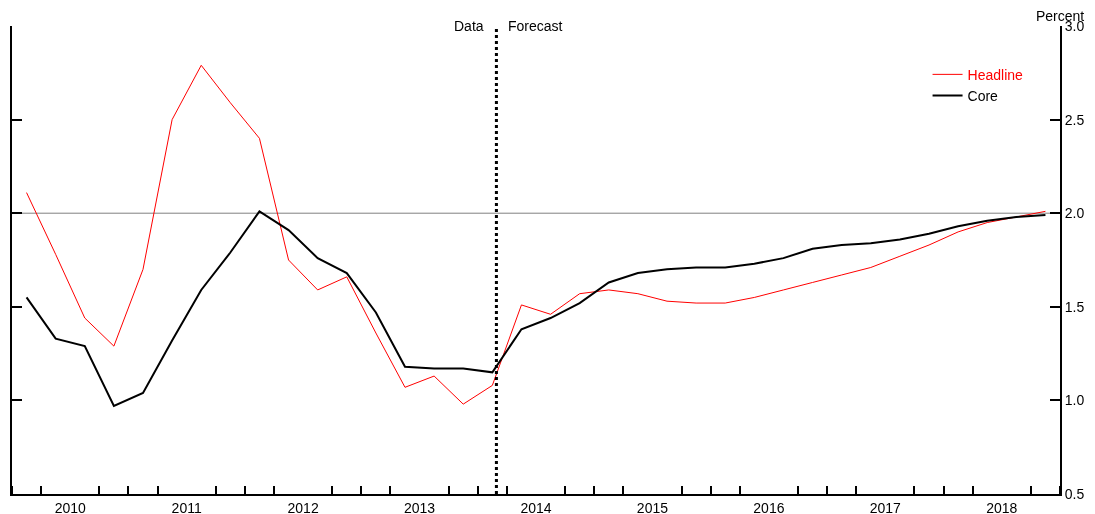  Describe the element at coordinates (303, 506) in the screenshot. I see `x-tick-label: 2012` at that location.